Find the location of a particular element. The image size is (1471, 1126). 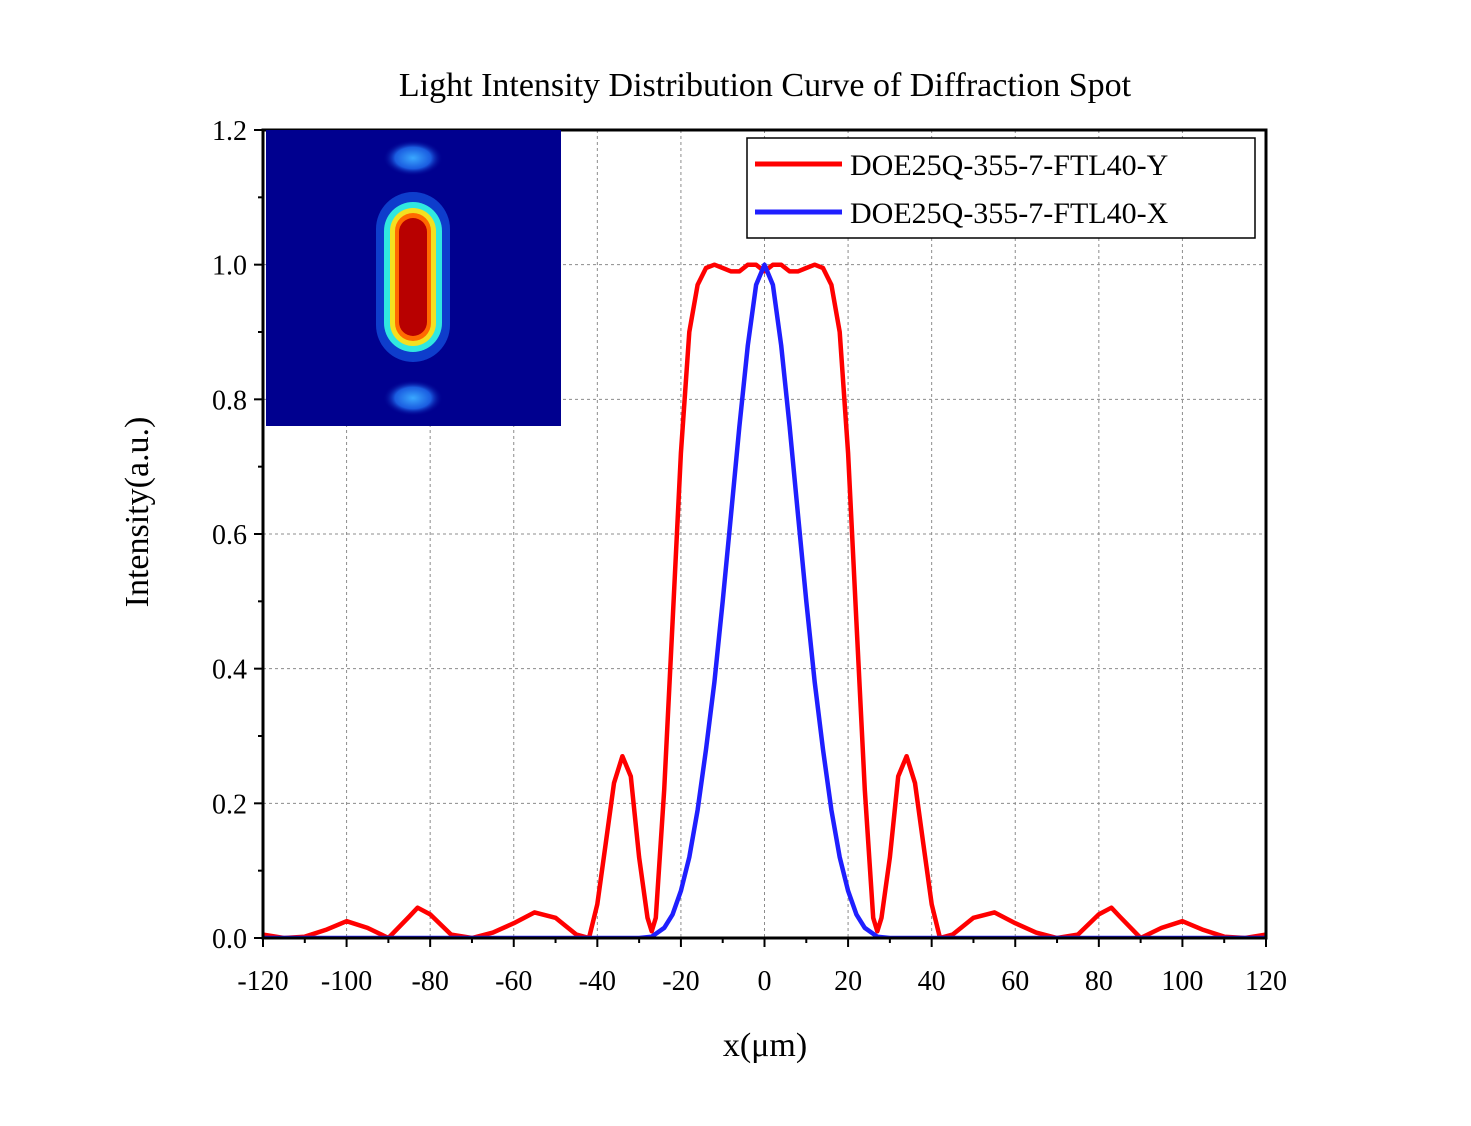

x-tick-label: 120 is located at coordinates (1266, 981).